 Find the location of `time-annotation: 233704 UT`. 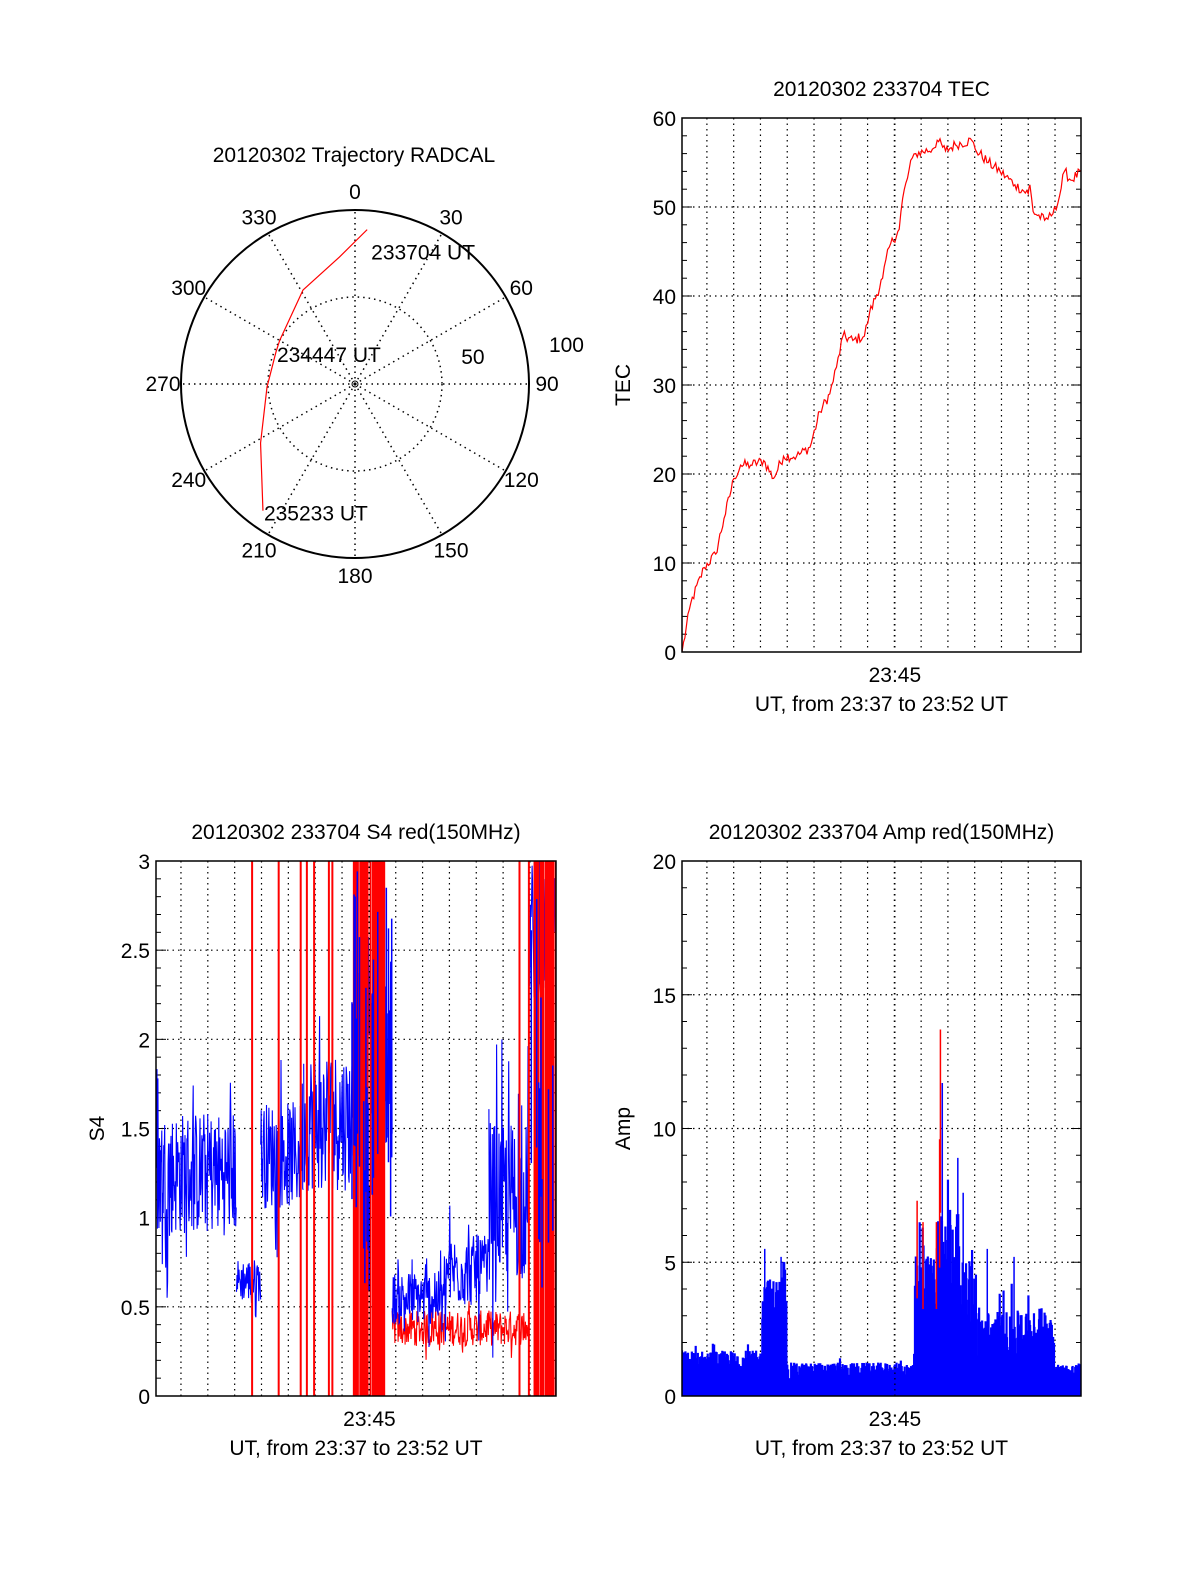

time-annotation: 233704 UT is located at coordinates (423, 253).